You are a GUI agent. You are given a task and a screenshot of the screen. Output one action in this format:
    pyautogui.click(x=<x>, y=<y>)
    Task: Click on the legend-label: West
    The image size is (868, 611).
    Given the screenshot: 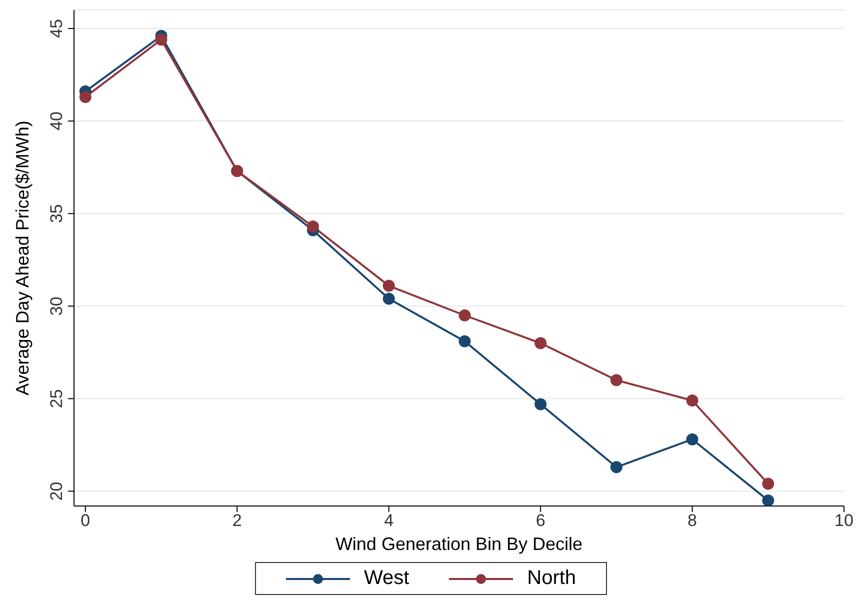 What is the action you would take?
    pyautogui.click(x=386, y=578)
    